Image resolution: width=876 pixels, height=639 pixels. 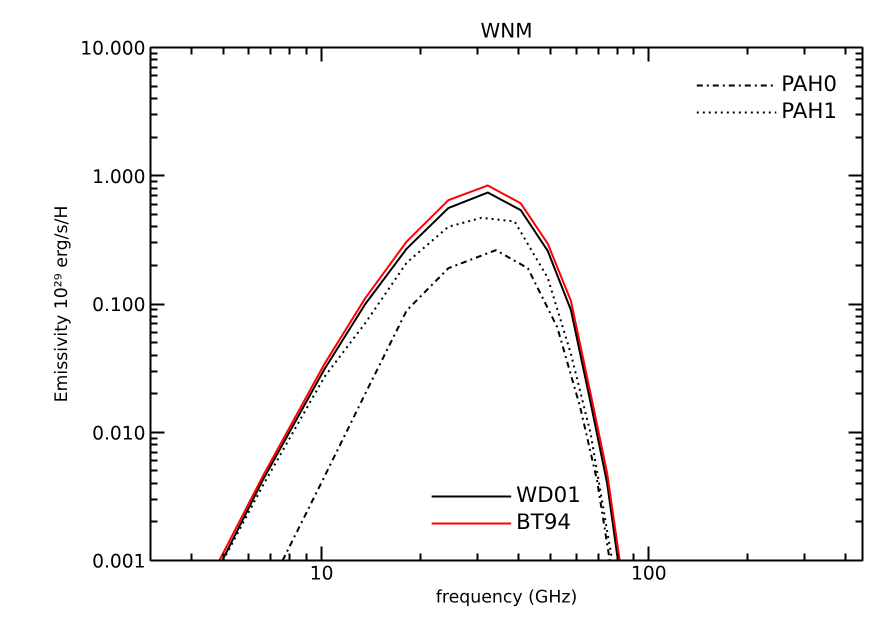 What do you see at coordinates (119, 177) in the screenshot?
I see `y-tick-label: 1.000` at bounding box center [119, 177].